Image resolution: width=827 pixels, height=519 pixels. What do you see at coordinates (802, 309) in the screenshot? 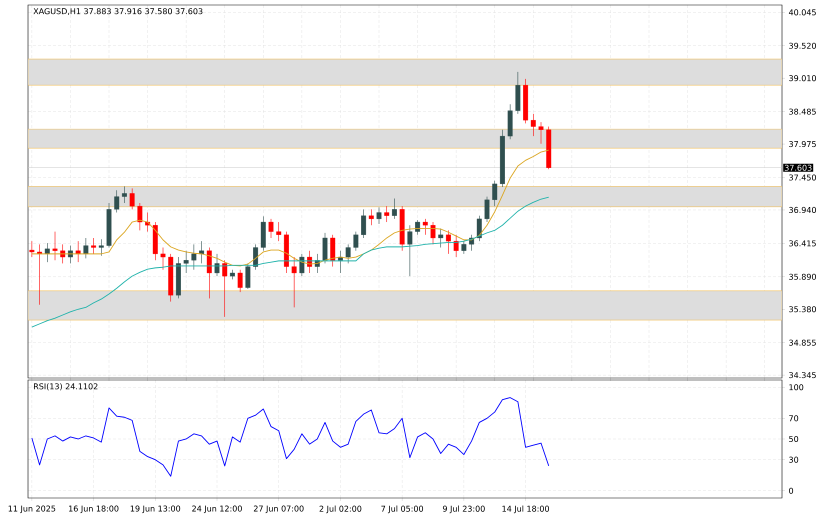
I see `y-tick-label: 35.380` at bounding box center [802, 309].